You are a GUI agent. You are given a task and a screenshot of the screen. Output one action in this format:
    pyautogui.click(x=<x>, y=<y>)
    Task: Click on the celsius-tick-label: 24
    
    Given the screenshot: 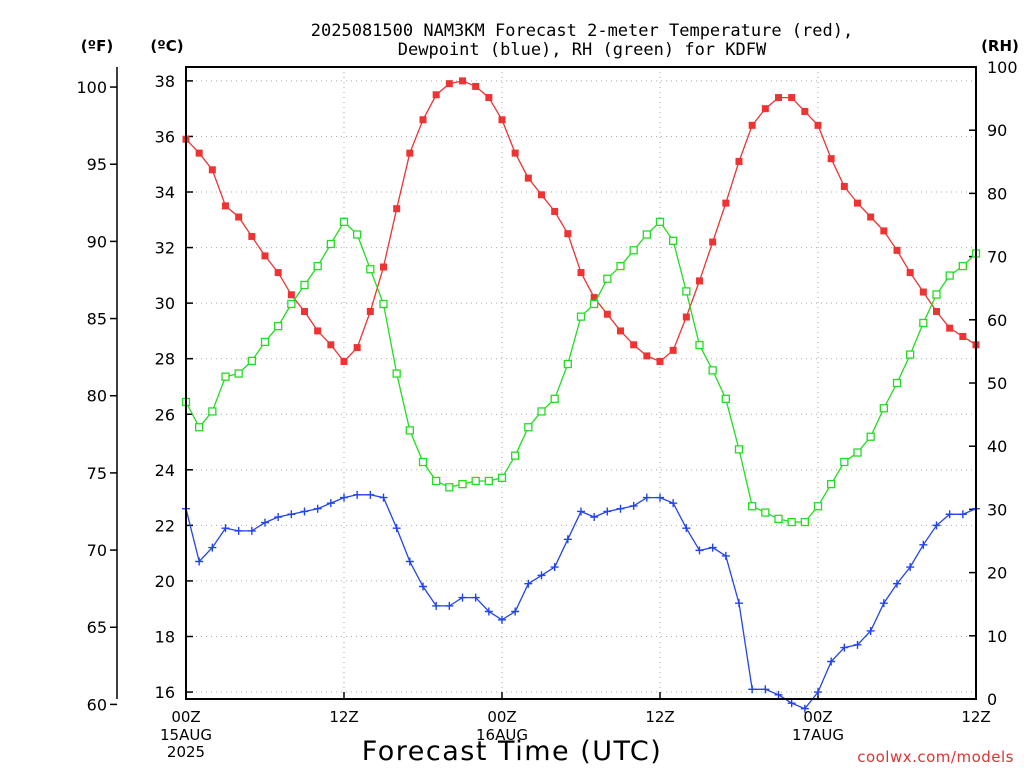 What is the action you would take?
    pyautogui.click(x=165, y=470)
    